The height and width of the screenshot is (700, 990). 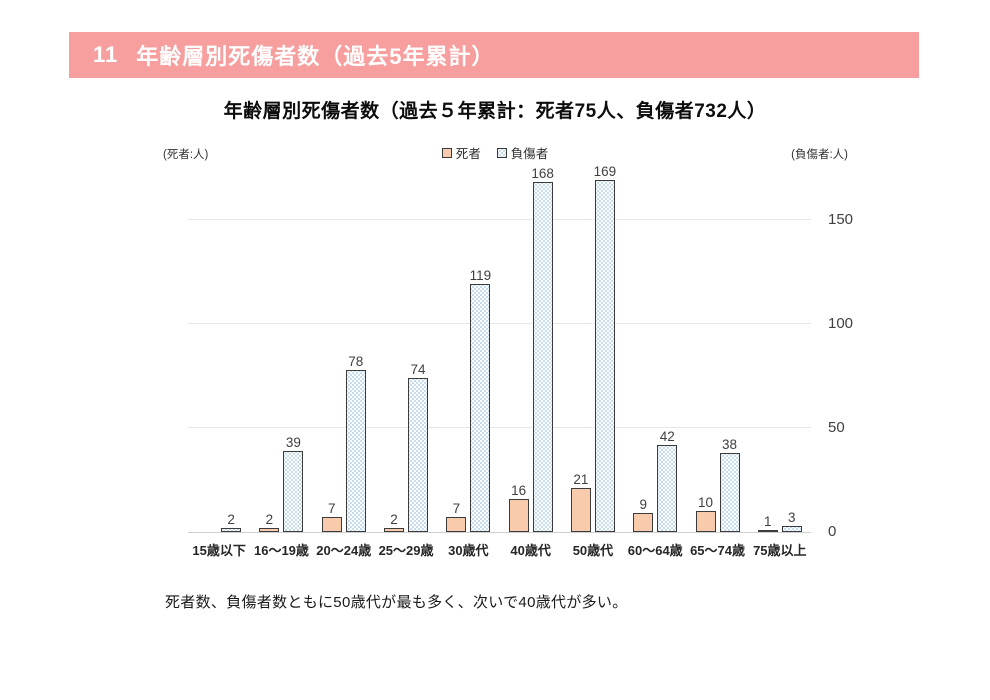 What do you see at coordinates (832, 531) in the screenshot?
I see `y-axis-tick-label: 0` at bounding box center [832, 531].